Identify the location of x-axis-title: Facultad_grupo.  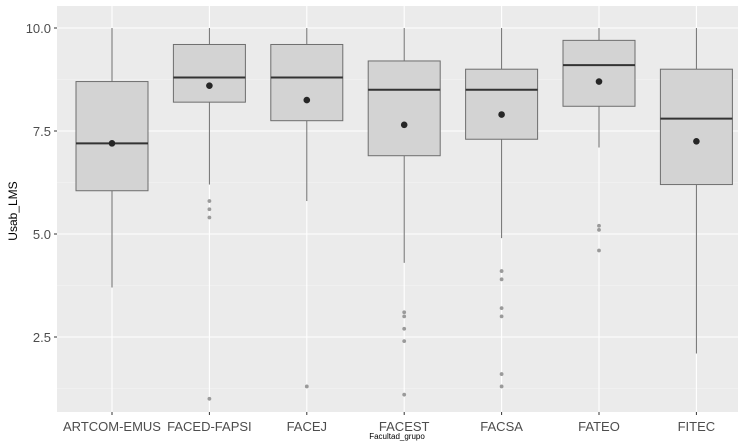
(397, 436).